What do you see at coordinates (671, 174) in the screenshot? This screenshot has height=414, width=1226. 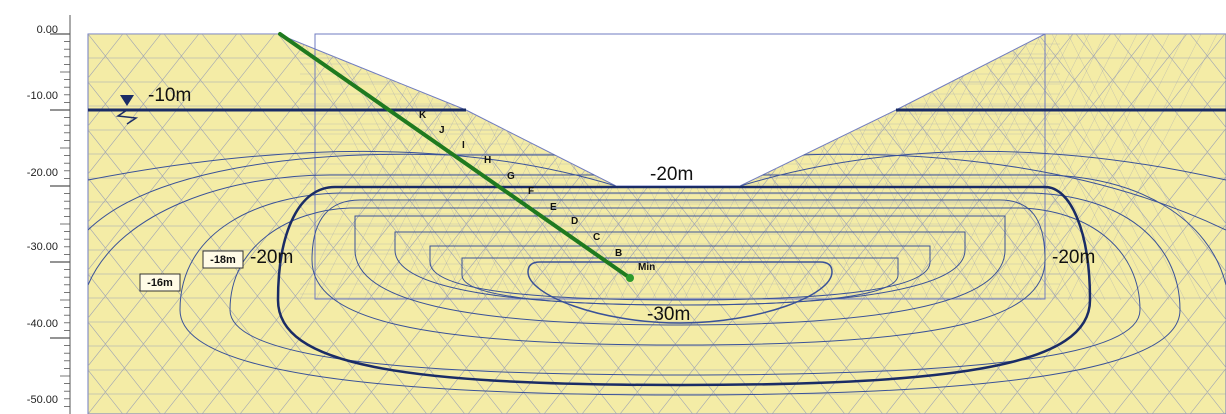 I see `contour-label-excavation-base: -20m` at bounding box center [671, 174].